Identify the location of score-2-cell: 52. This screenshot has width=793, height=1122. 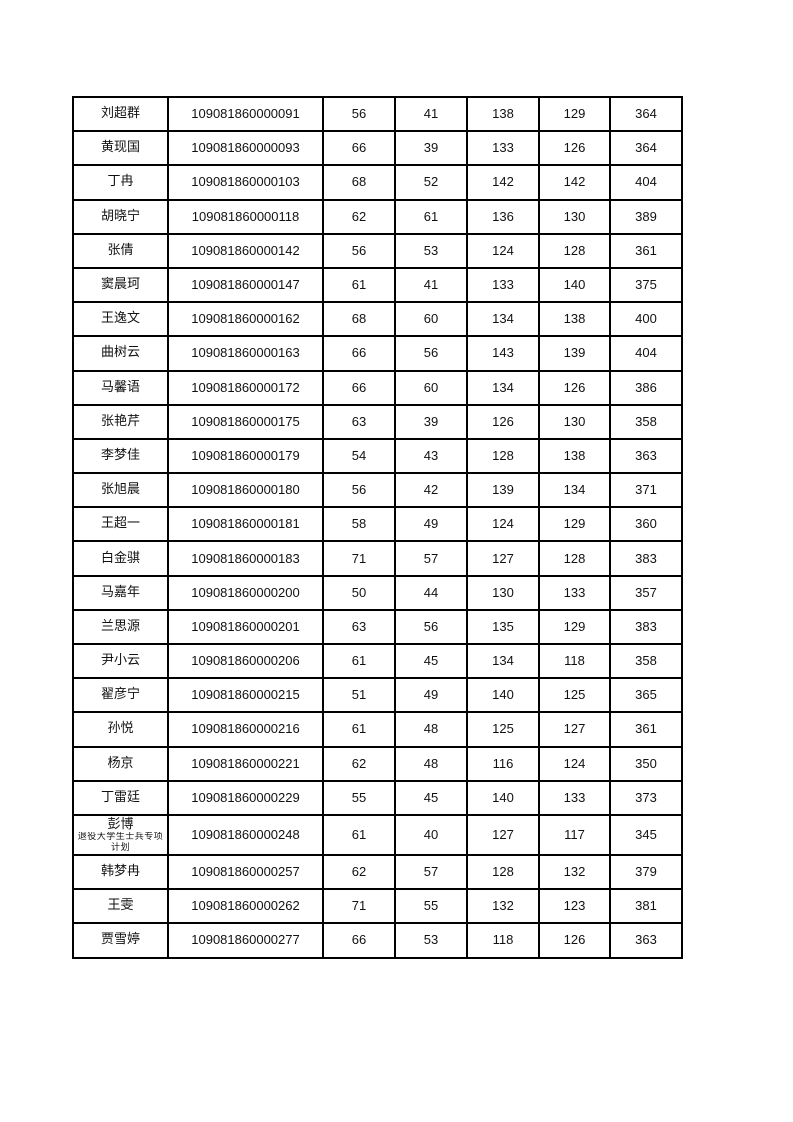
(431, 182).